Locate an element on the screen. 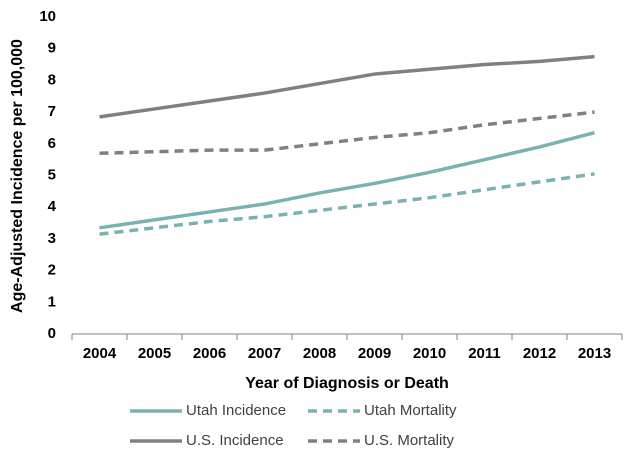 The image size is (624, 456). x-tick-label: 2004 is located at coordinates (100, 353).